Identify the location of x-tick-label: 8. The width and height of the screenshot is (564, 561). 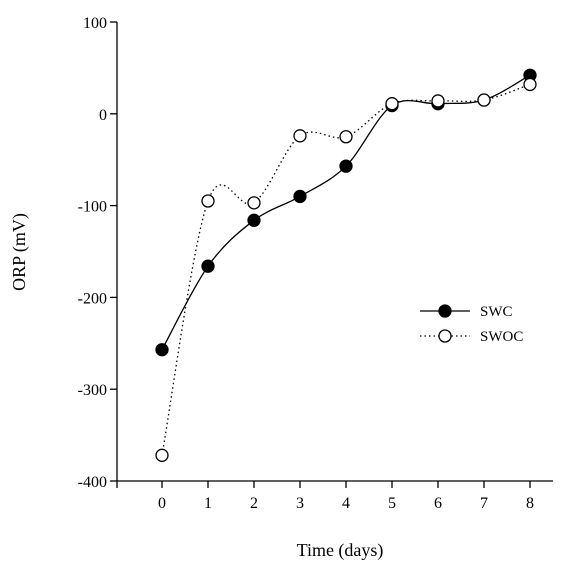
(530, 503).